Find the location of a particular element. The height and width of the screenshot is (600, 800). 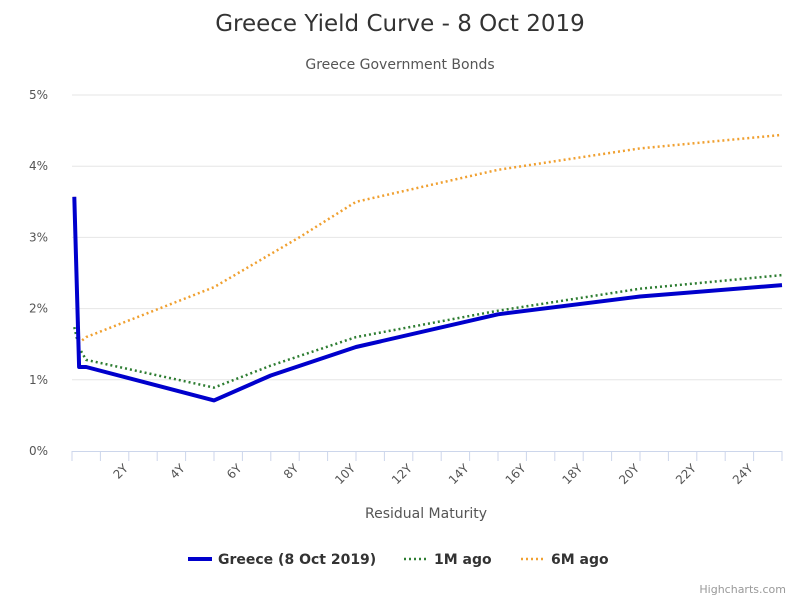

x-axis-title: Residual Maturity is located at coordinates (426, 514).